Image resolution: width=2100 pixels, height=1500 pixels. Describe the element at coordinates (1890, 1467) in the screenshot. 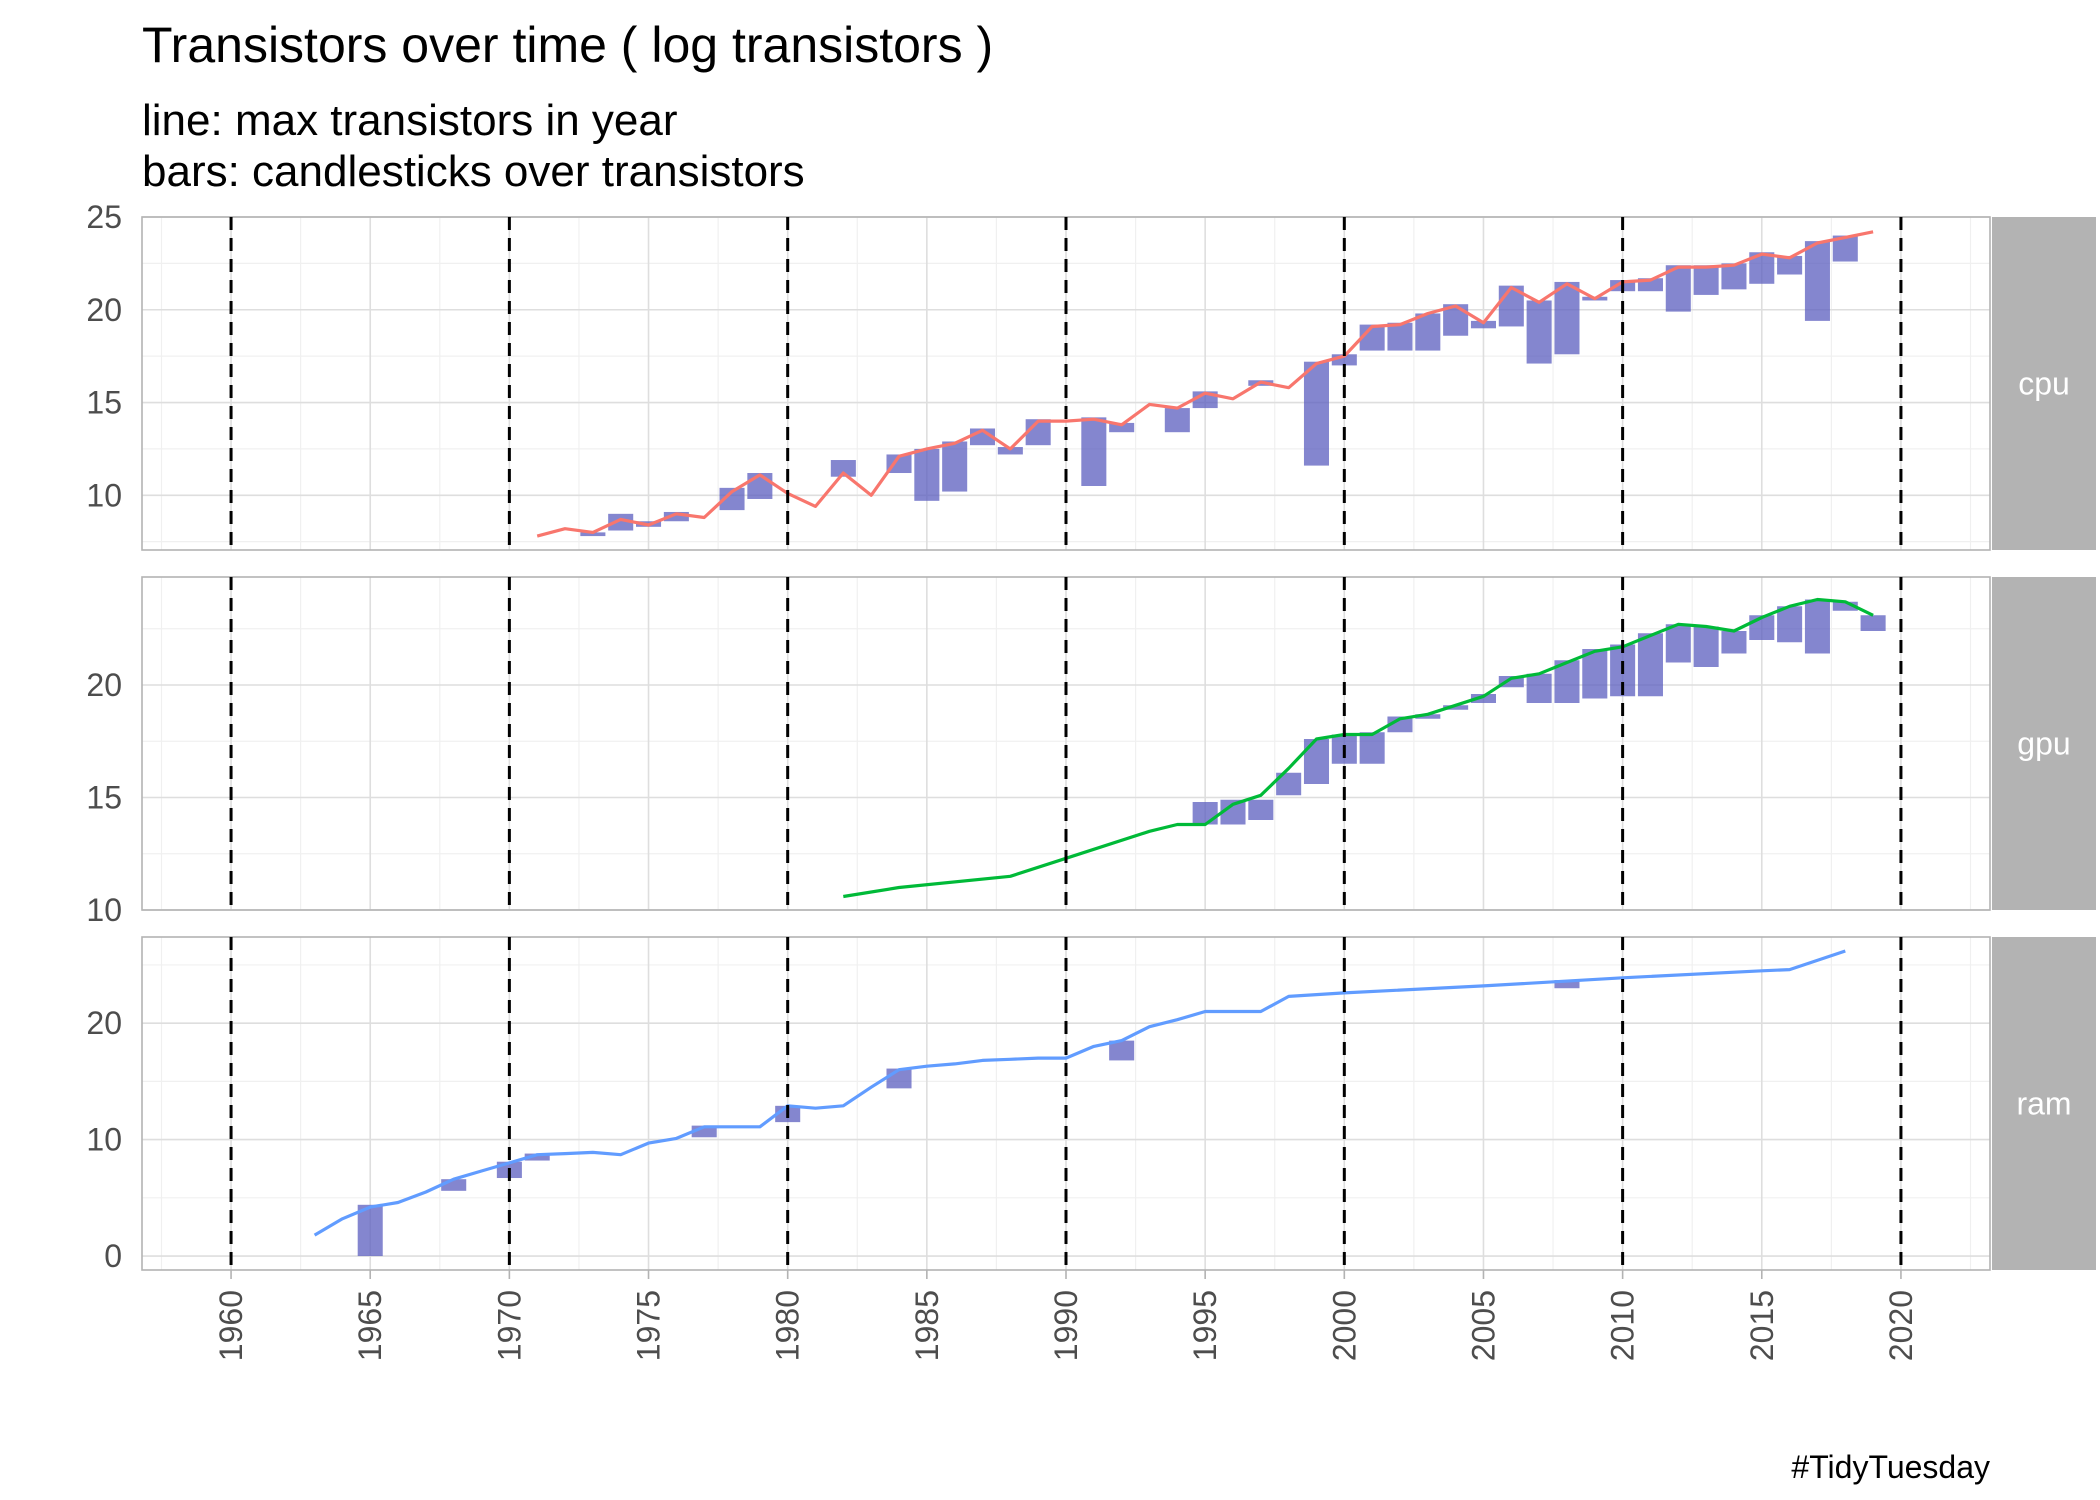

I see `chart-caption: #TidyTuesday` at that location.